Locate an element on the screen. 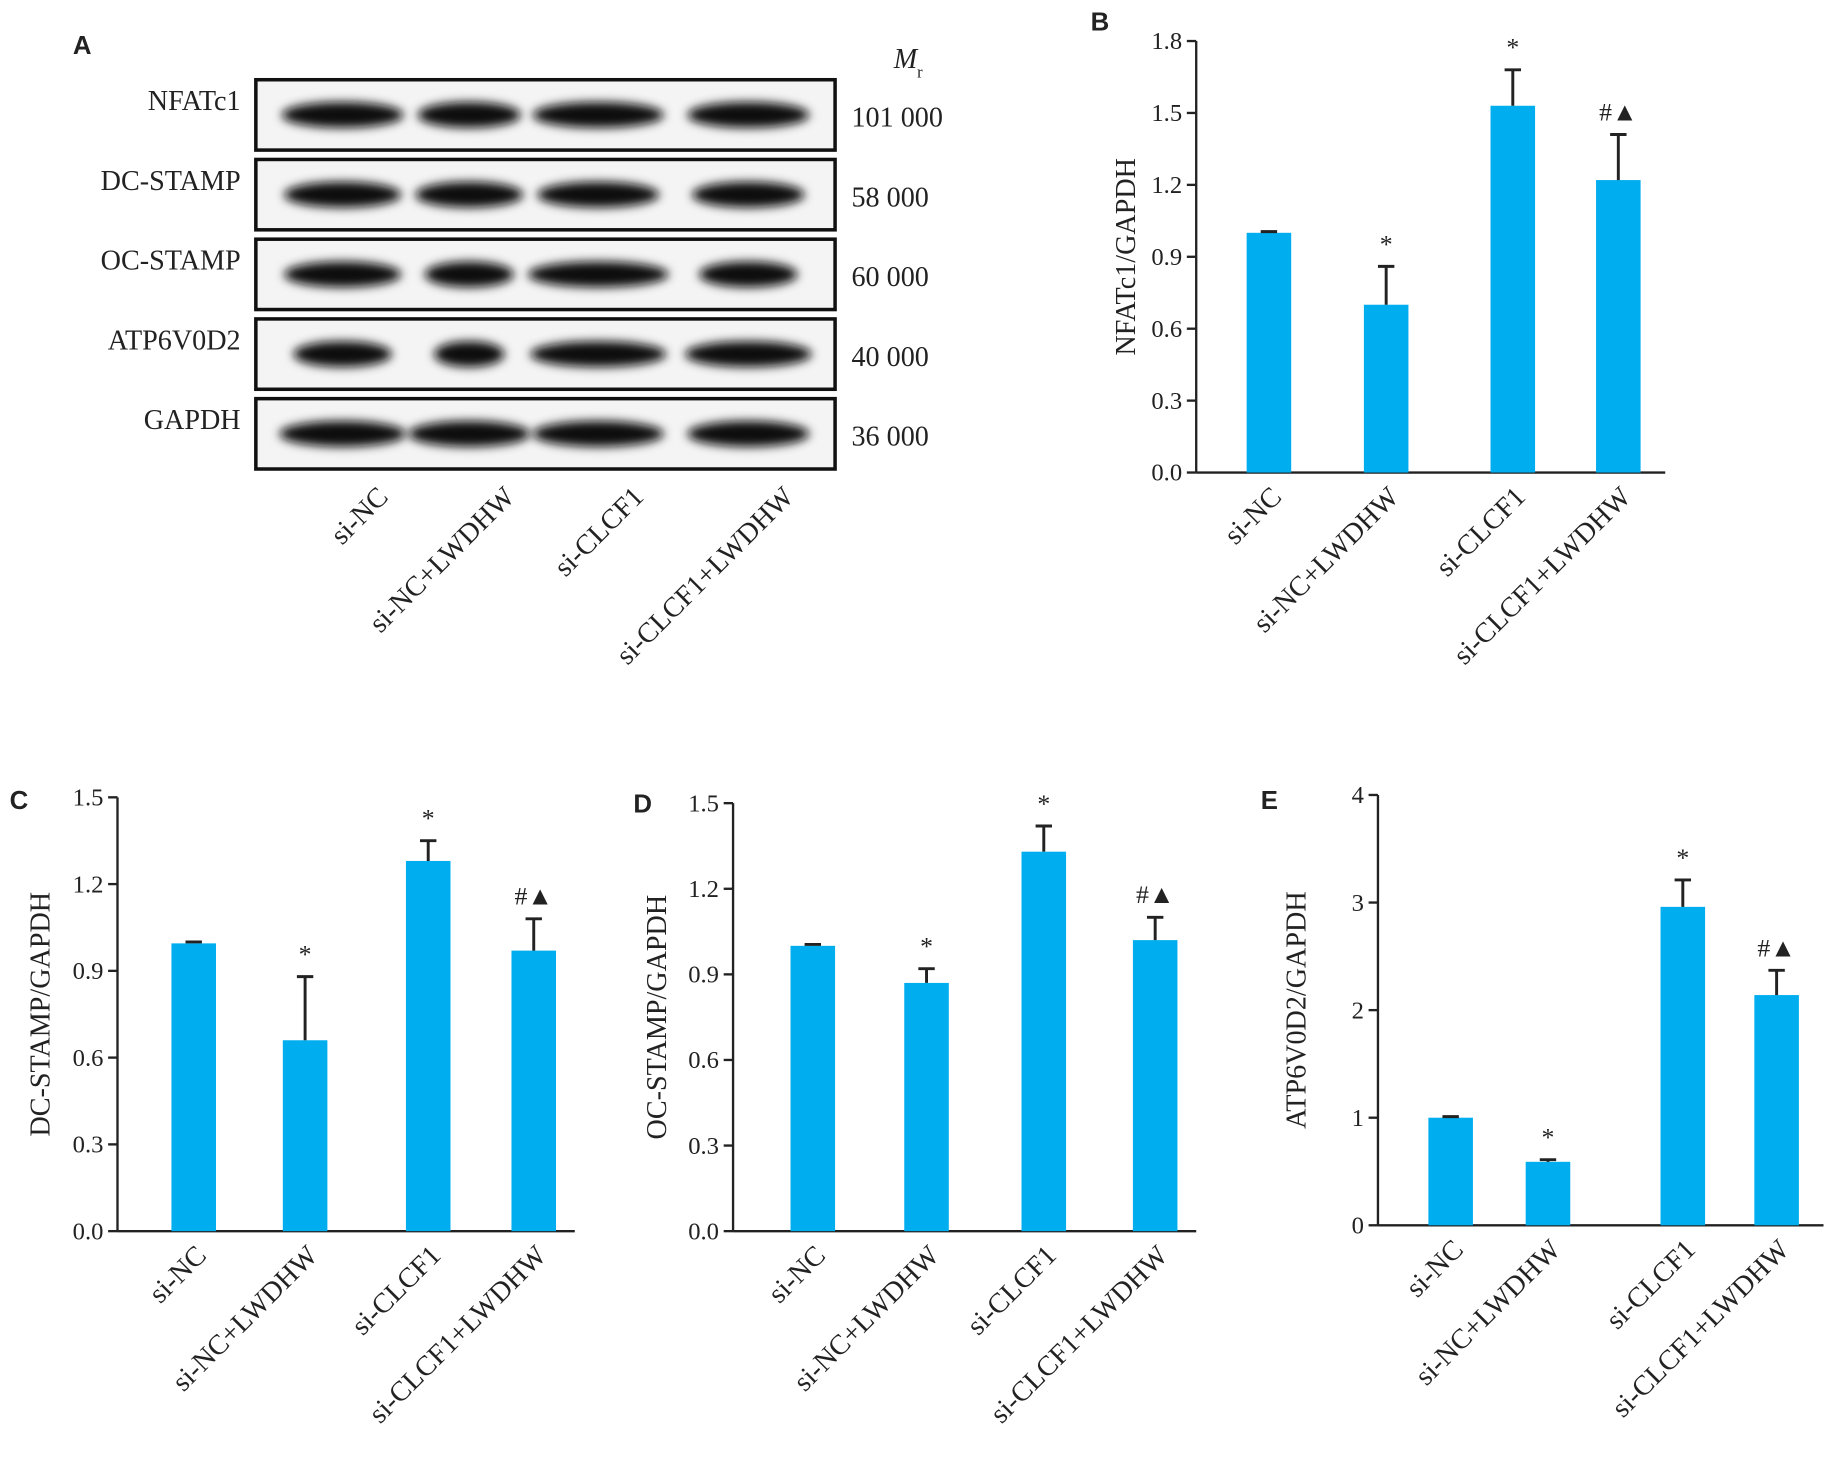  protein-label: OC-STAMP is located at coordinates (171, 261).